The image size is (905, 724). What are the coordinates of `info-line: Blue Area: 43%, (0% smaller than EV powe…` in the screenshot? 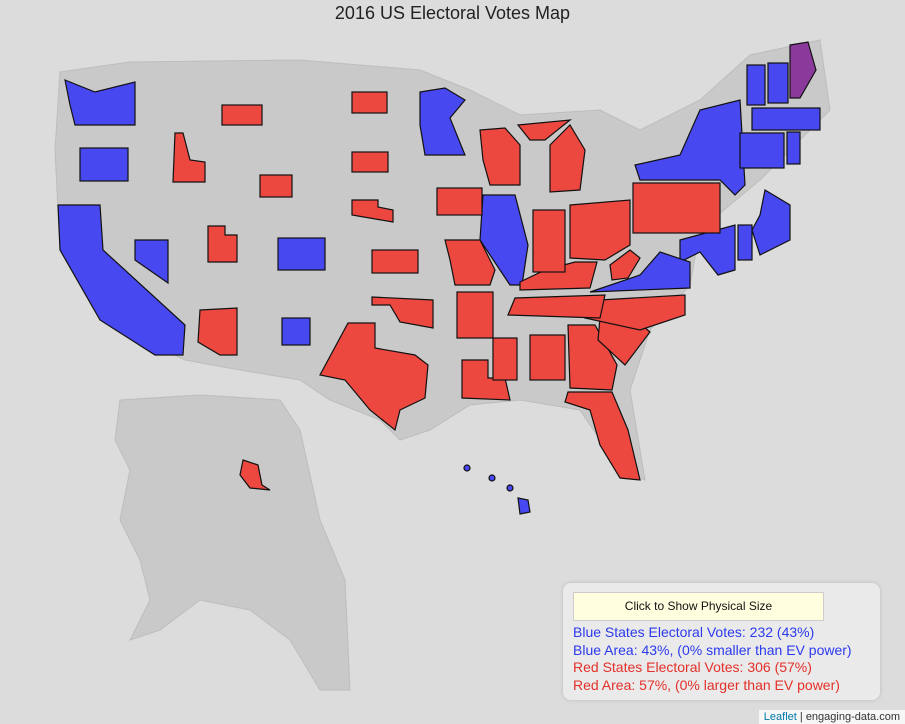 It's located at (712, 650).